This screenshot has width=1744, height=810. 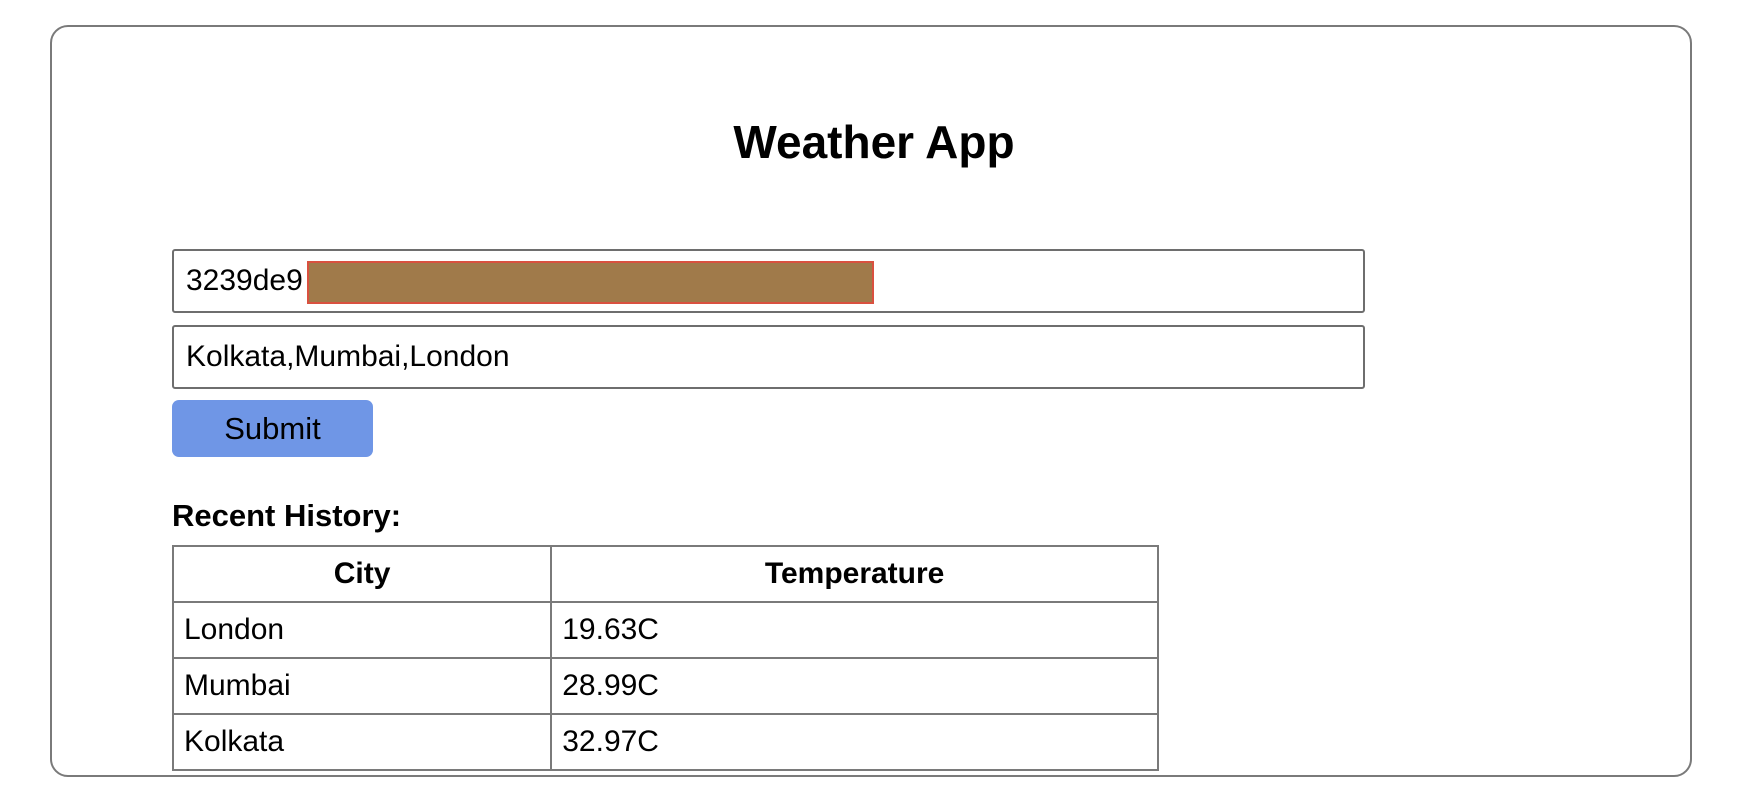 I want to click on table-header-row: City Temperature, so click(x=665, y=574).